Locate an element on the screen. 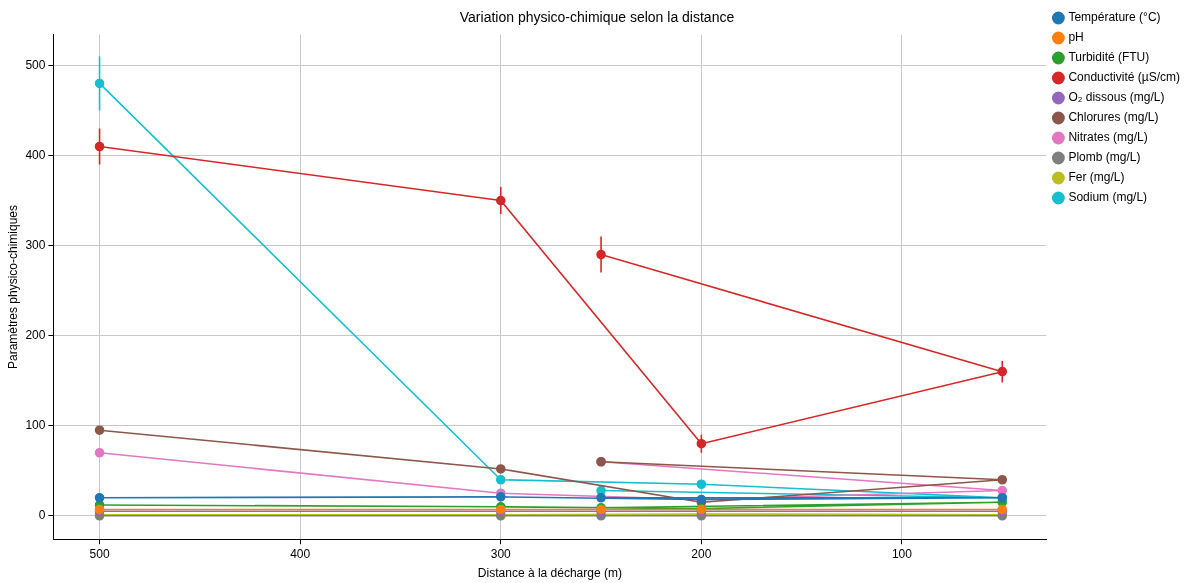  legend-label: Plomb (mg/L) is located at coordinates (1104, 157).